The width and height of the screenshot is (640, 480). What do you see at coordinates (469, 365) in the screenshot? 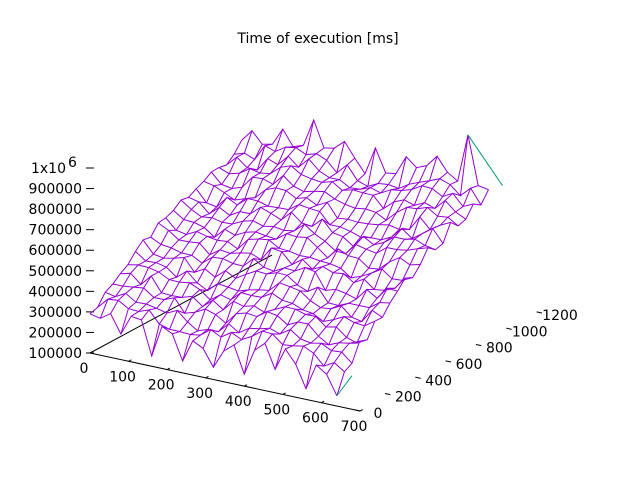
I see `y-tick-label: 600` at bounding box center [469, 365].